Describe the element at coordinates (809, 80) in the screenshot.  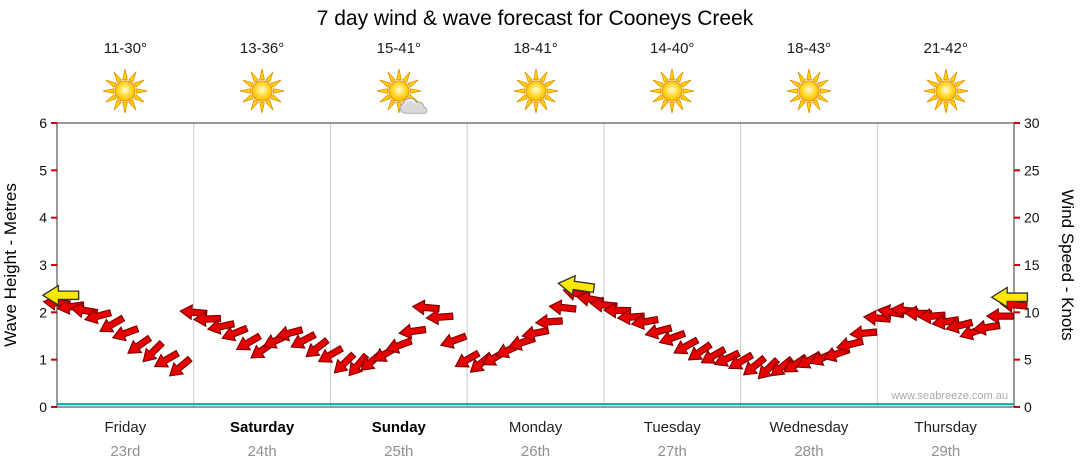
I see `day-header: 18-43°` at that location.